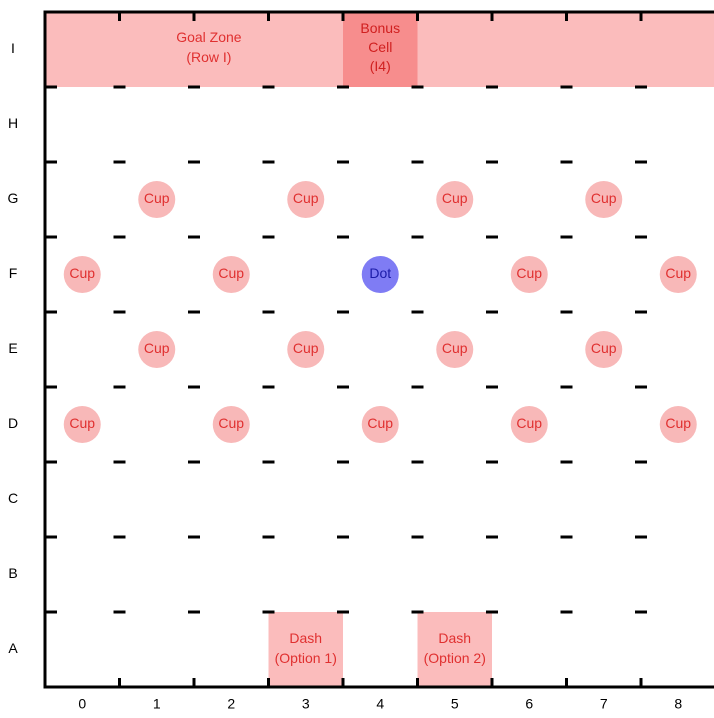  Describe the element at coordinates (455, 704) in the screenshot. I see `column-label-5: 5` at that location.